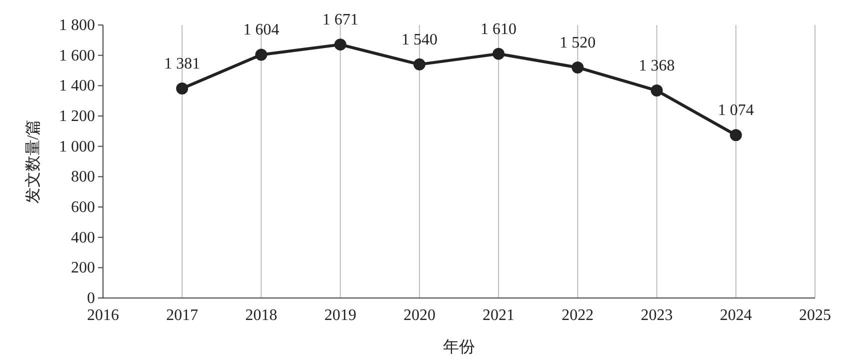 This screenshot has width=846, height=360. I want to click on y-tick-label: 600, so click(83, 207).